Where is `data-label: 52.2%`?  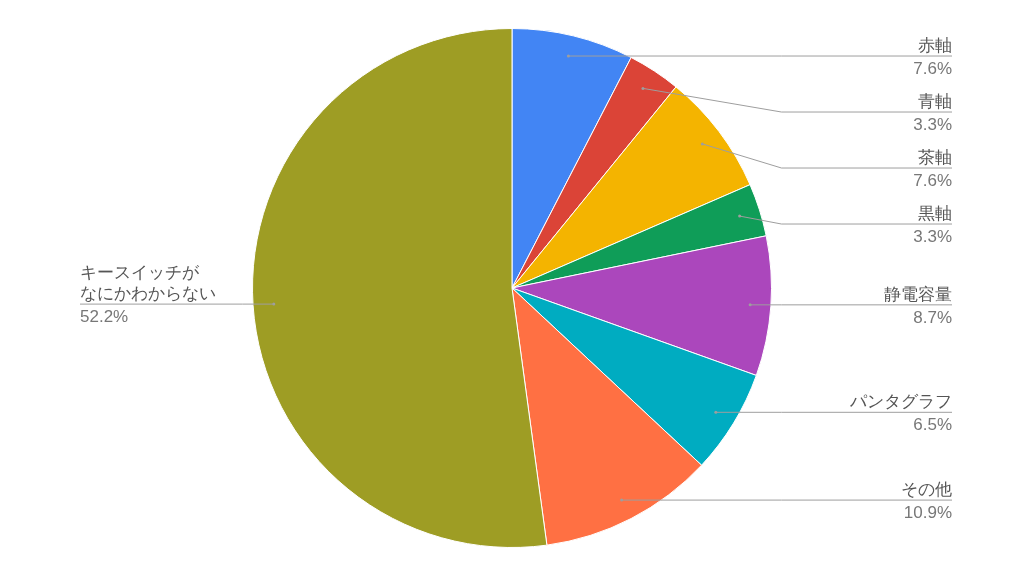
data-label: 52.2% is located at coordinates (104, 317).